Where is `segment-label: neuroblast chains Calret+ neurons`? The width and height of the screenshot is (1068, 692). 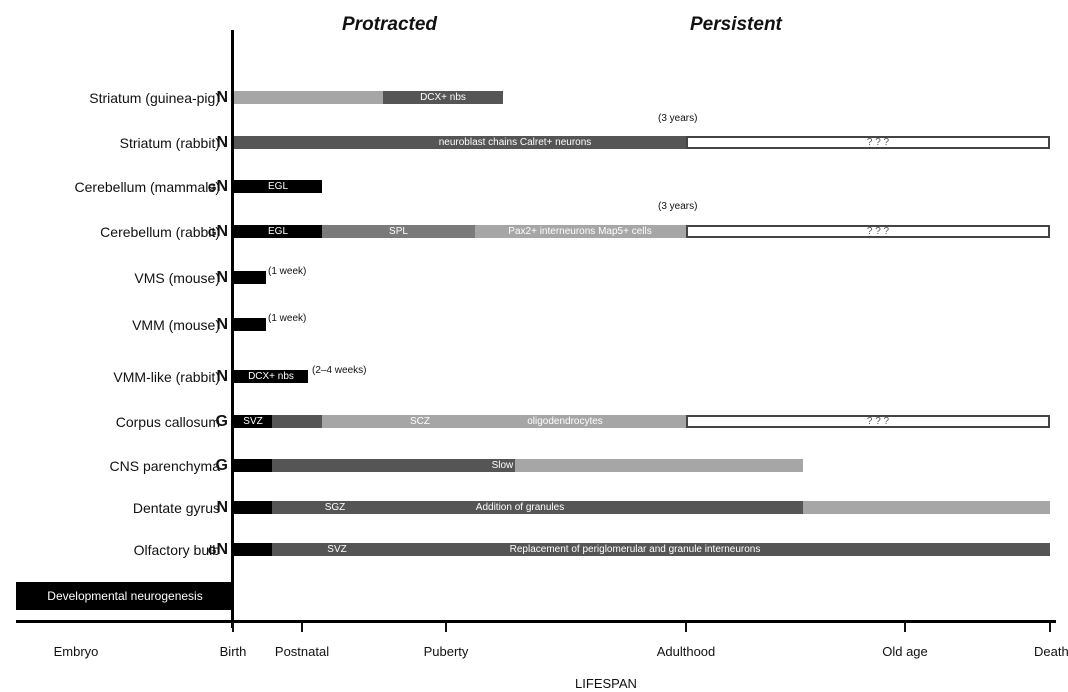 segment-label: neuroblast chains Calret+ neurons is located at coordinates (515, 142).